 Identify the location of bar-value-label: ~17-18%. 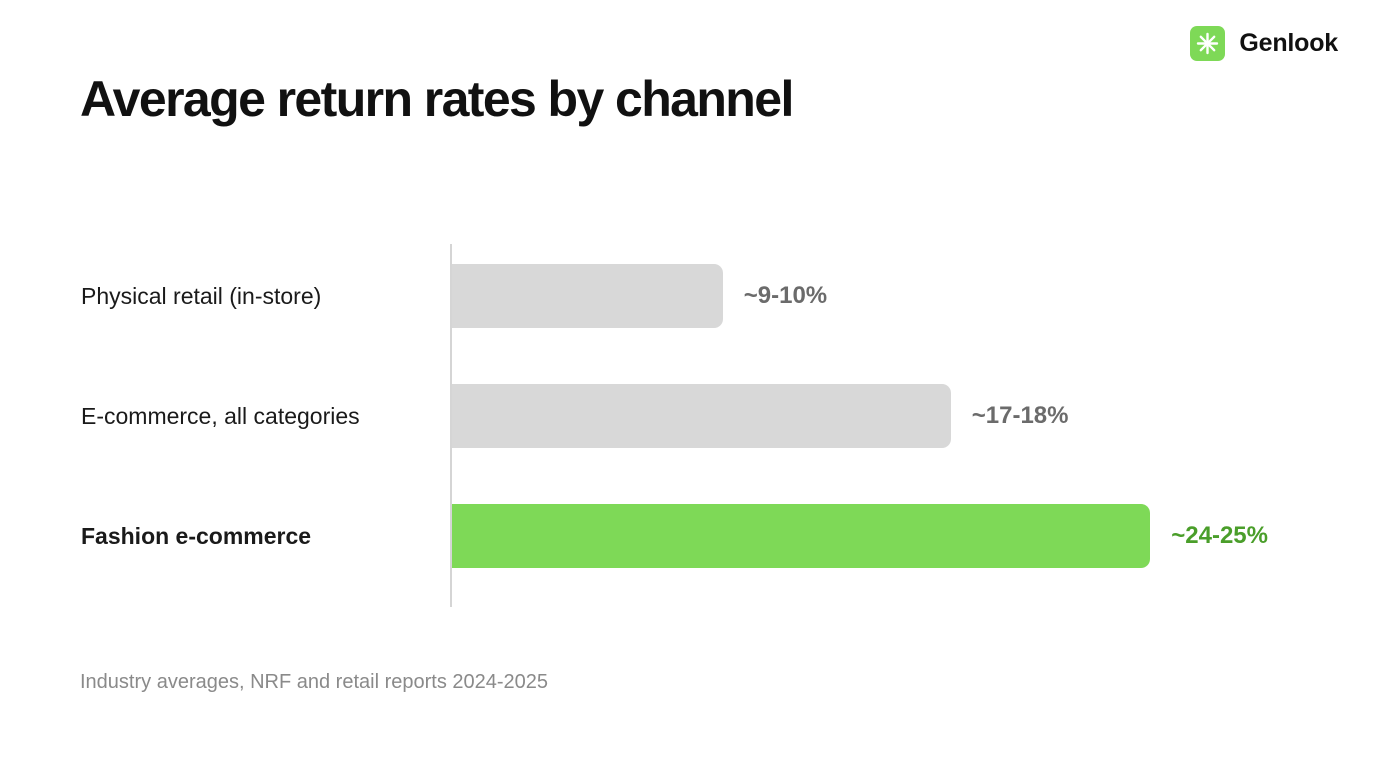
(1020, 415).